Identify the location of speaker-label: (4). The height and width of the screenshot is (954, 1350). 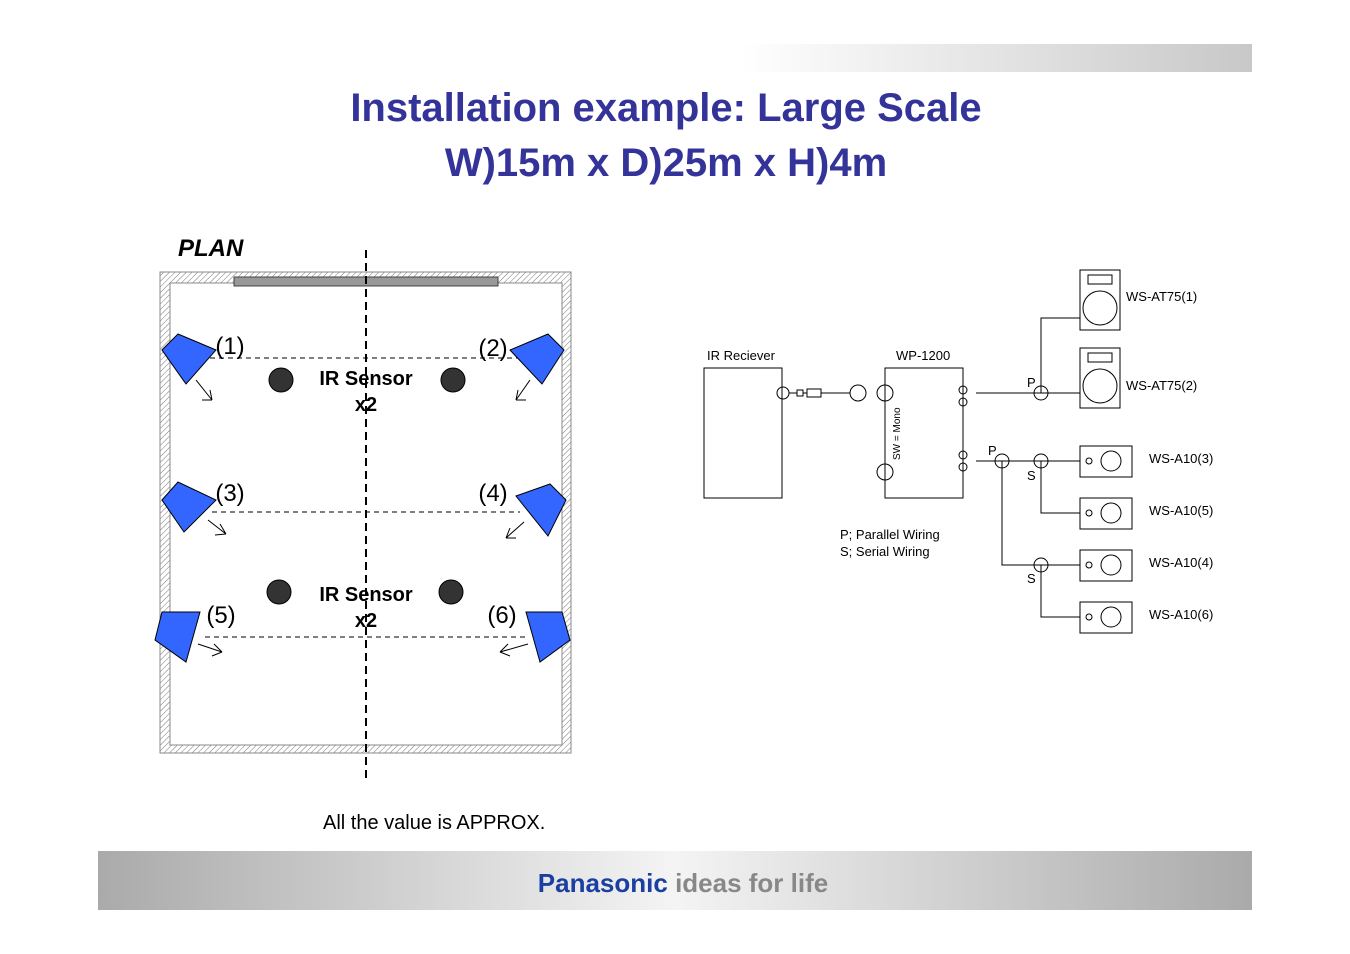
(492, 493).